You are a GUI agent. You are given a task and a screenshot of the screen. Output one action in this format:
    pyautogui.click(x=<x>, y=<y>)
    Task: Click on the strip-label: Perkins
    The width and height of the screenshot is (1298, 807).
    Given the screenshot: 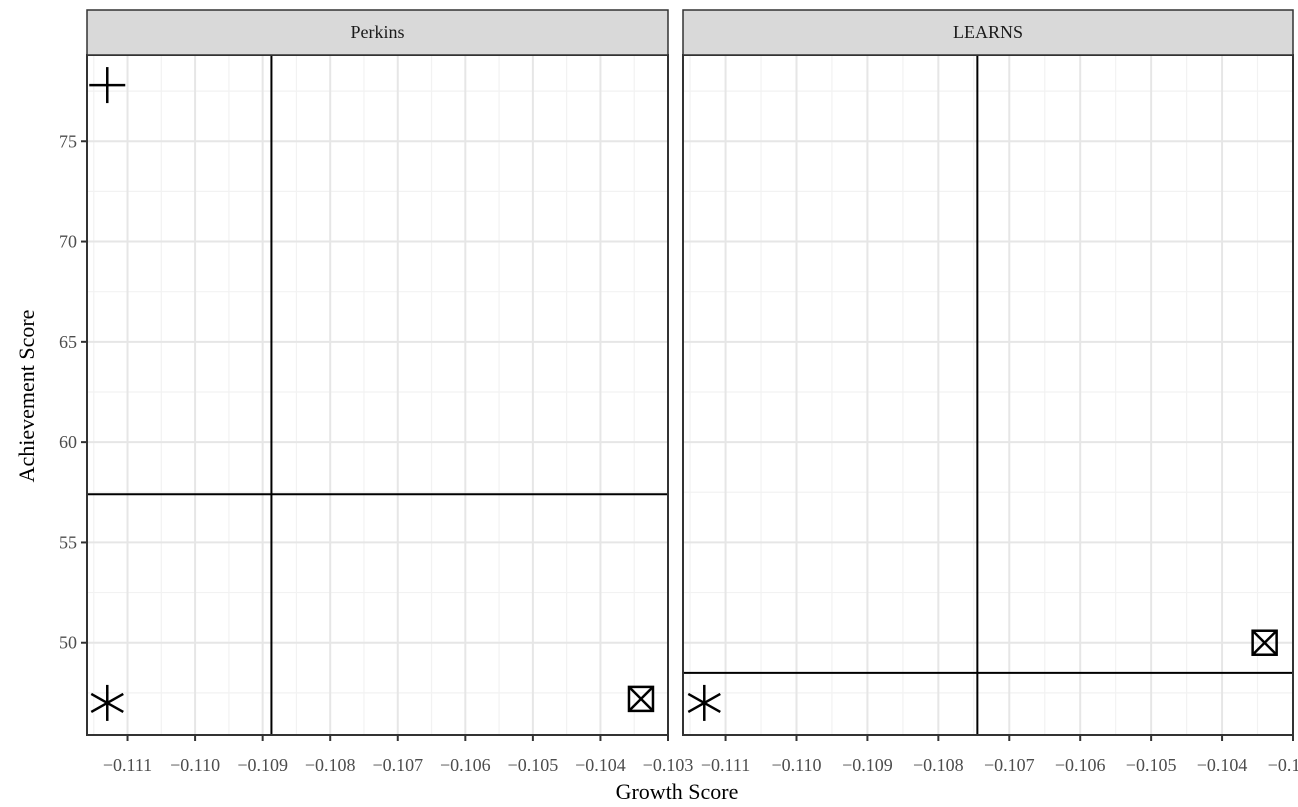 What is the action you would take?
    pyautogui.click(x=378, y=32)
    